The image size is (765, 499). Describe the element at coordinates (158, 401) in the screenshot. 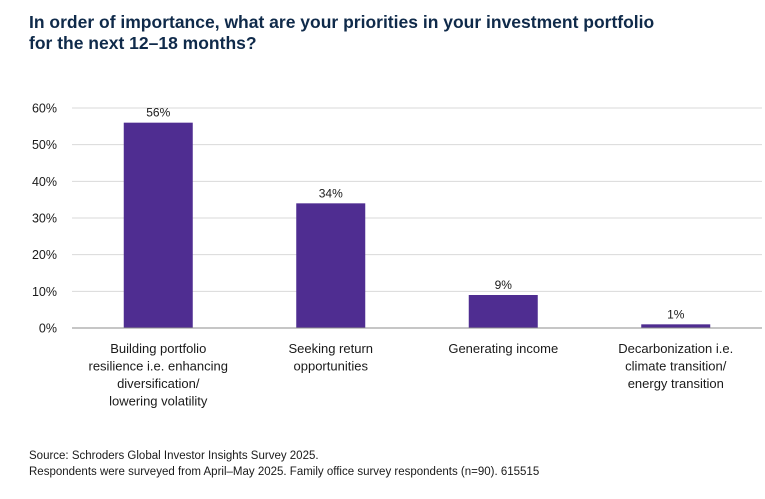

I see `category-label-line: lowering volatility` at that location.